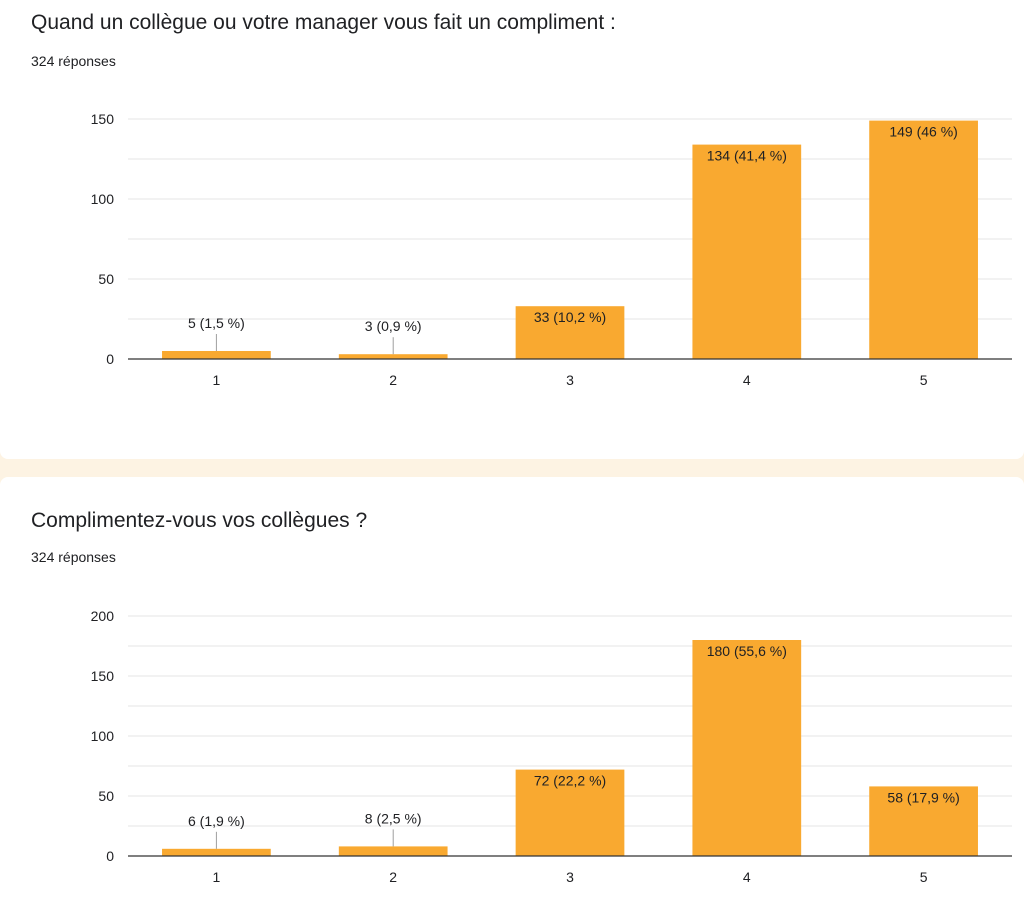 This screenshot has width=1024, height=909. I want to click on data-label: 134 (41,4 %), so click(747, 156).